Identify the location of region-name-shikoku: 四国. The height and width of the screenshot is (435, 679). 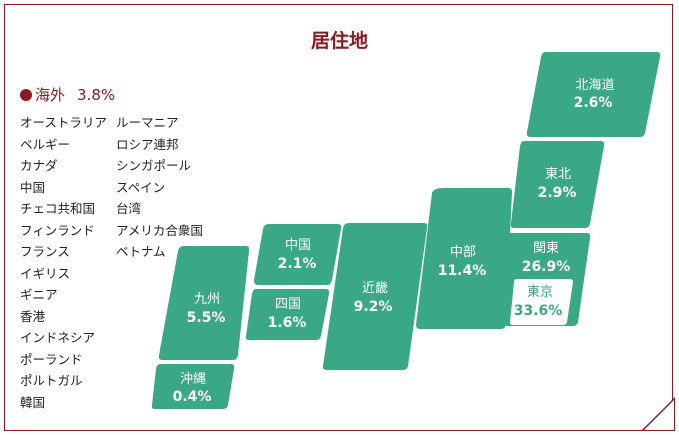
(288, 304).